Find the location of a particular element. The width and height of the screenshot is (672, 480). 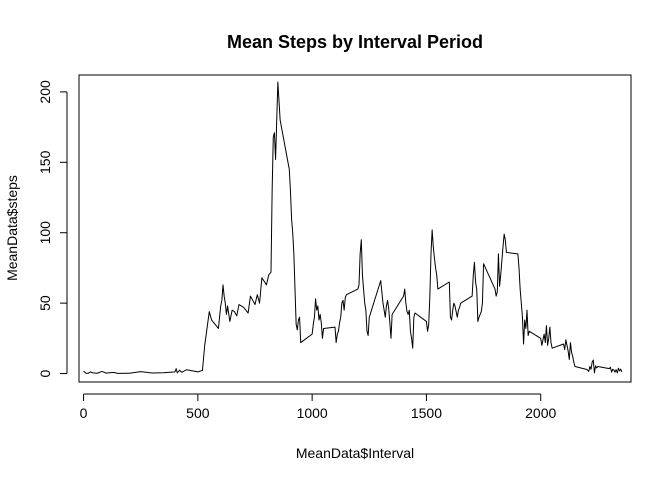

chart-title: Mean Steps by Interval Period is located at coordinates (355, 42).